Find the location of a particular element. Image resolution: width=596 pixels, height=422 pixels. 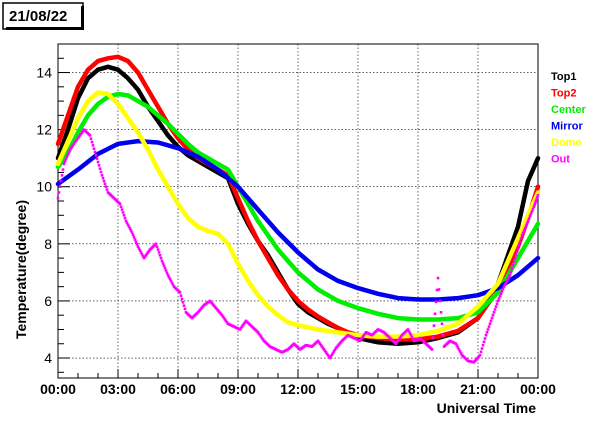

x-tick-label: 18:00 is located at coordinates (418, 389).